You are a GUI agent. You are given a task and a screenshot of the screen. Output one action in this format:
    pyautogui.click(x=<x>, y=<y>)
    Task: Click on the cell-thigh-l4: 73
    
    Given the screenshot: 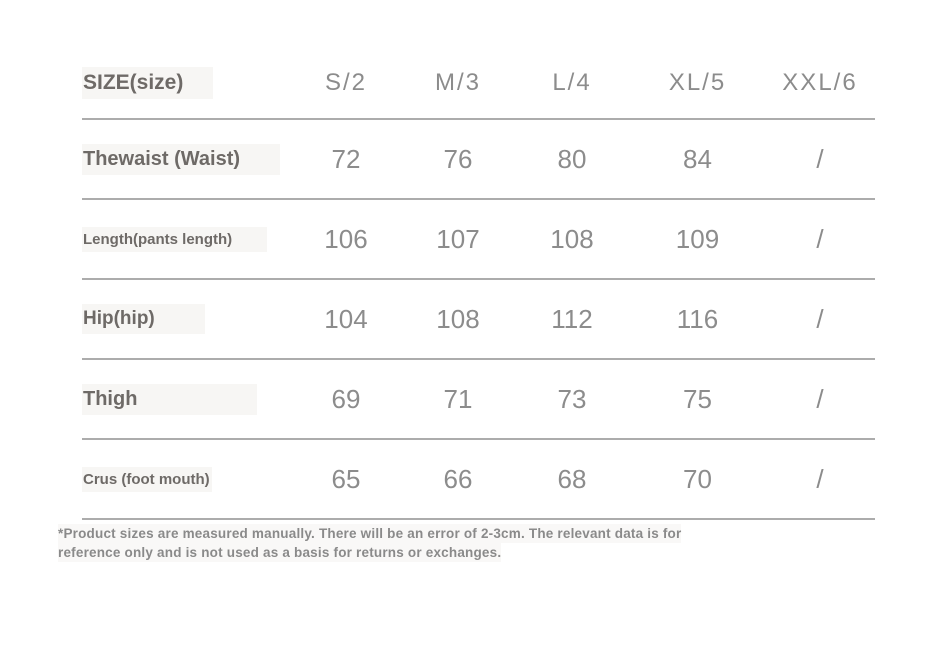 What is the action you would take?
    pyautogui.click(x=572, y=398)
    